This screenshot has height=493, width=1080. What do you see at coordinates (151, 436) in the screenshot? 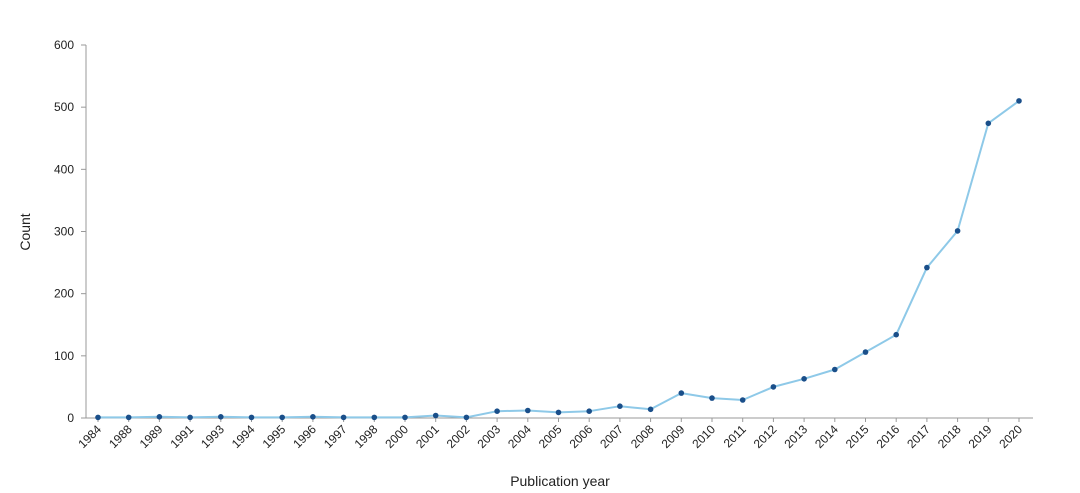
I see `x-tick-label: 1989` at bounding box center [151, 436].